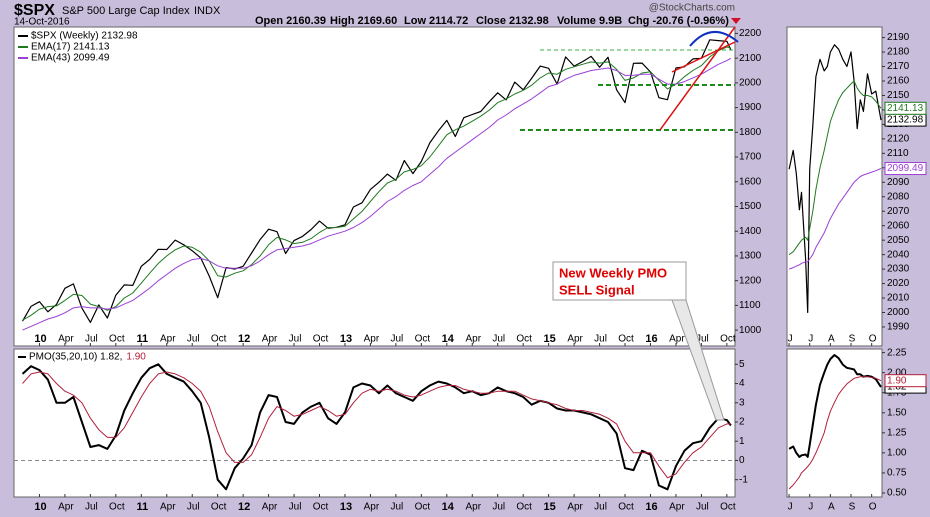 The image size is (930, 517). I want to click on y-tick-label: 2100, so click(750, 58).